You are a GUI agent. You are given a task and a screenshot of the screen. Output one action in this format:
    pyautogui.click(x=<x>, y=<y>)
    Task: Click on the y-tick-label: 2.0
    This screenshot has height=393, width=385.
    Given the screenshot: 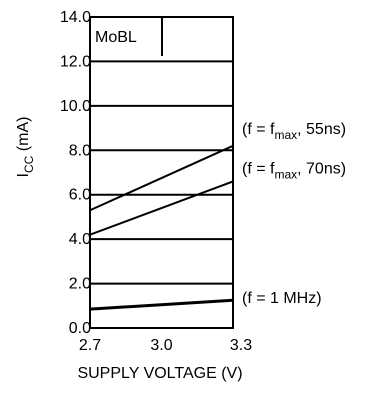 What is the action you would take?
    pyautogui.click(x=80, y=284)
    